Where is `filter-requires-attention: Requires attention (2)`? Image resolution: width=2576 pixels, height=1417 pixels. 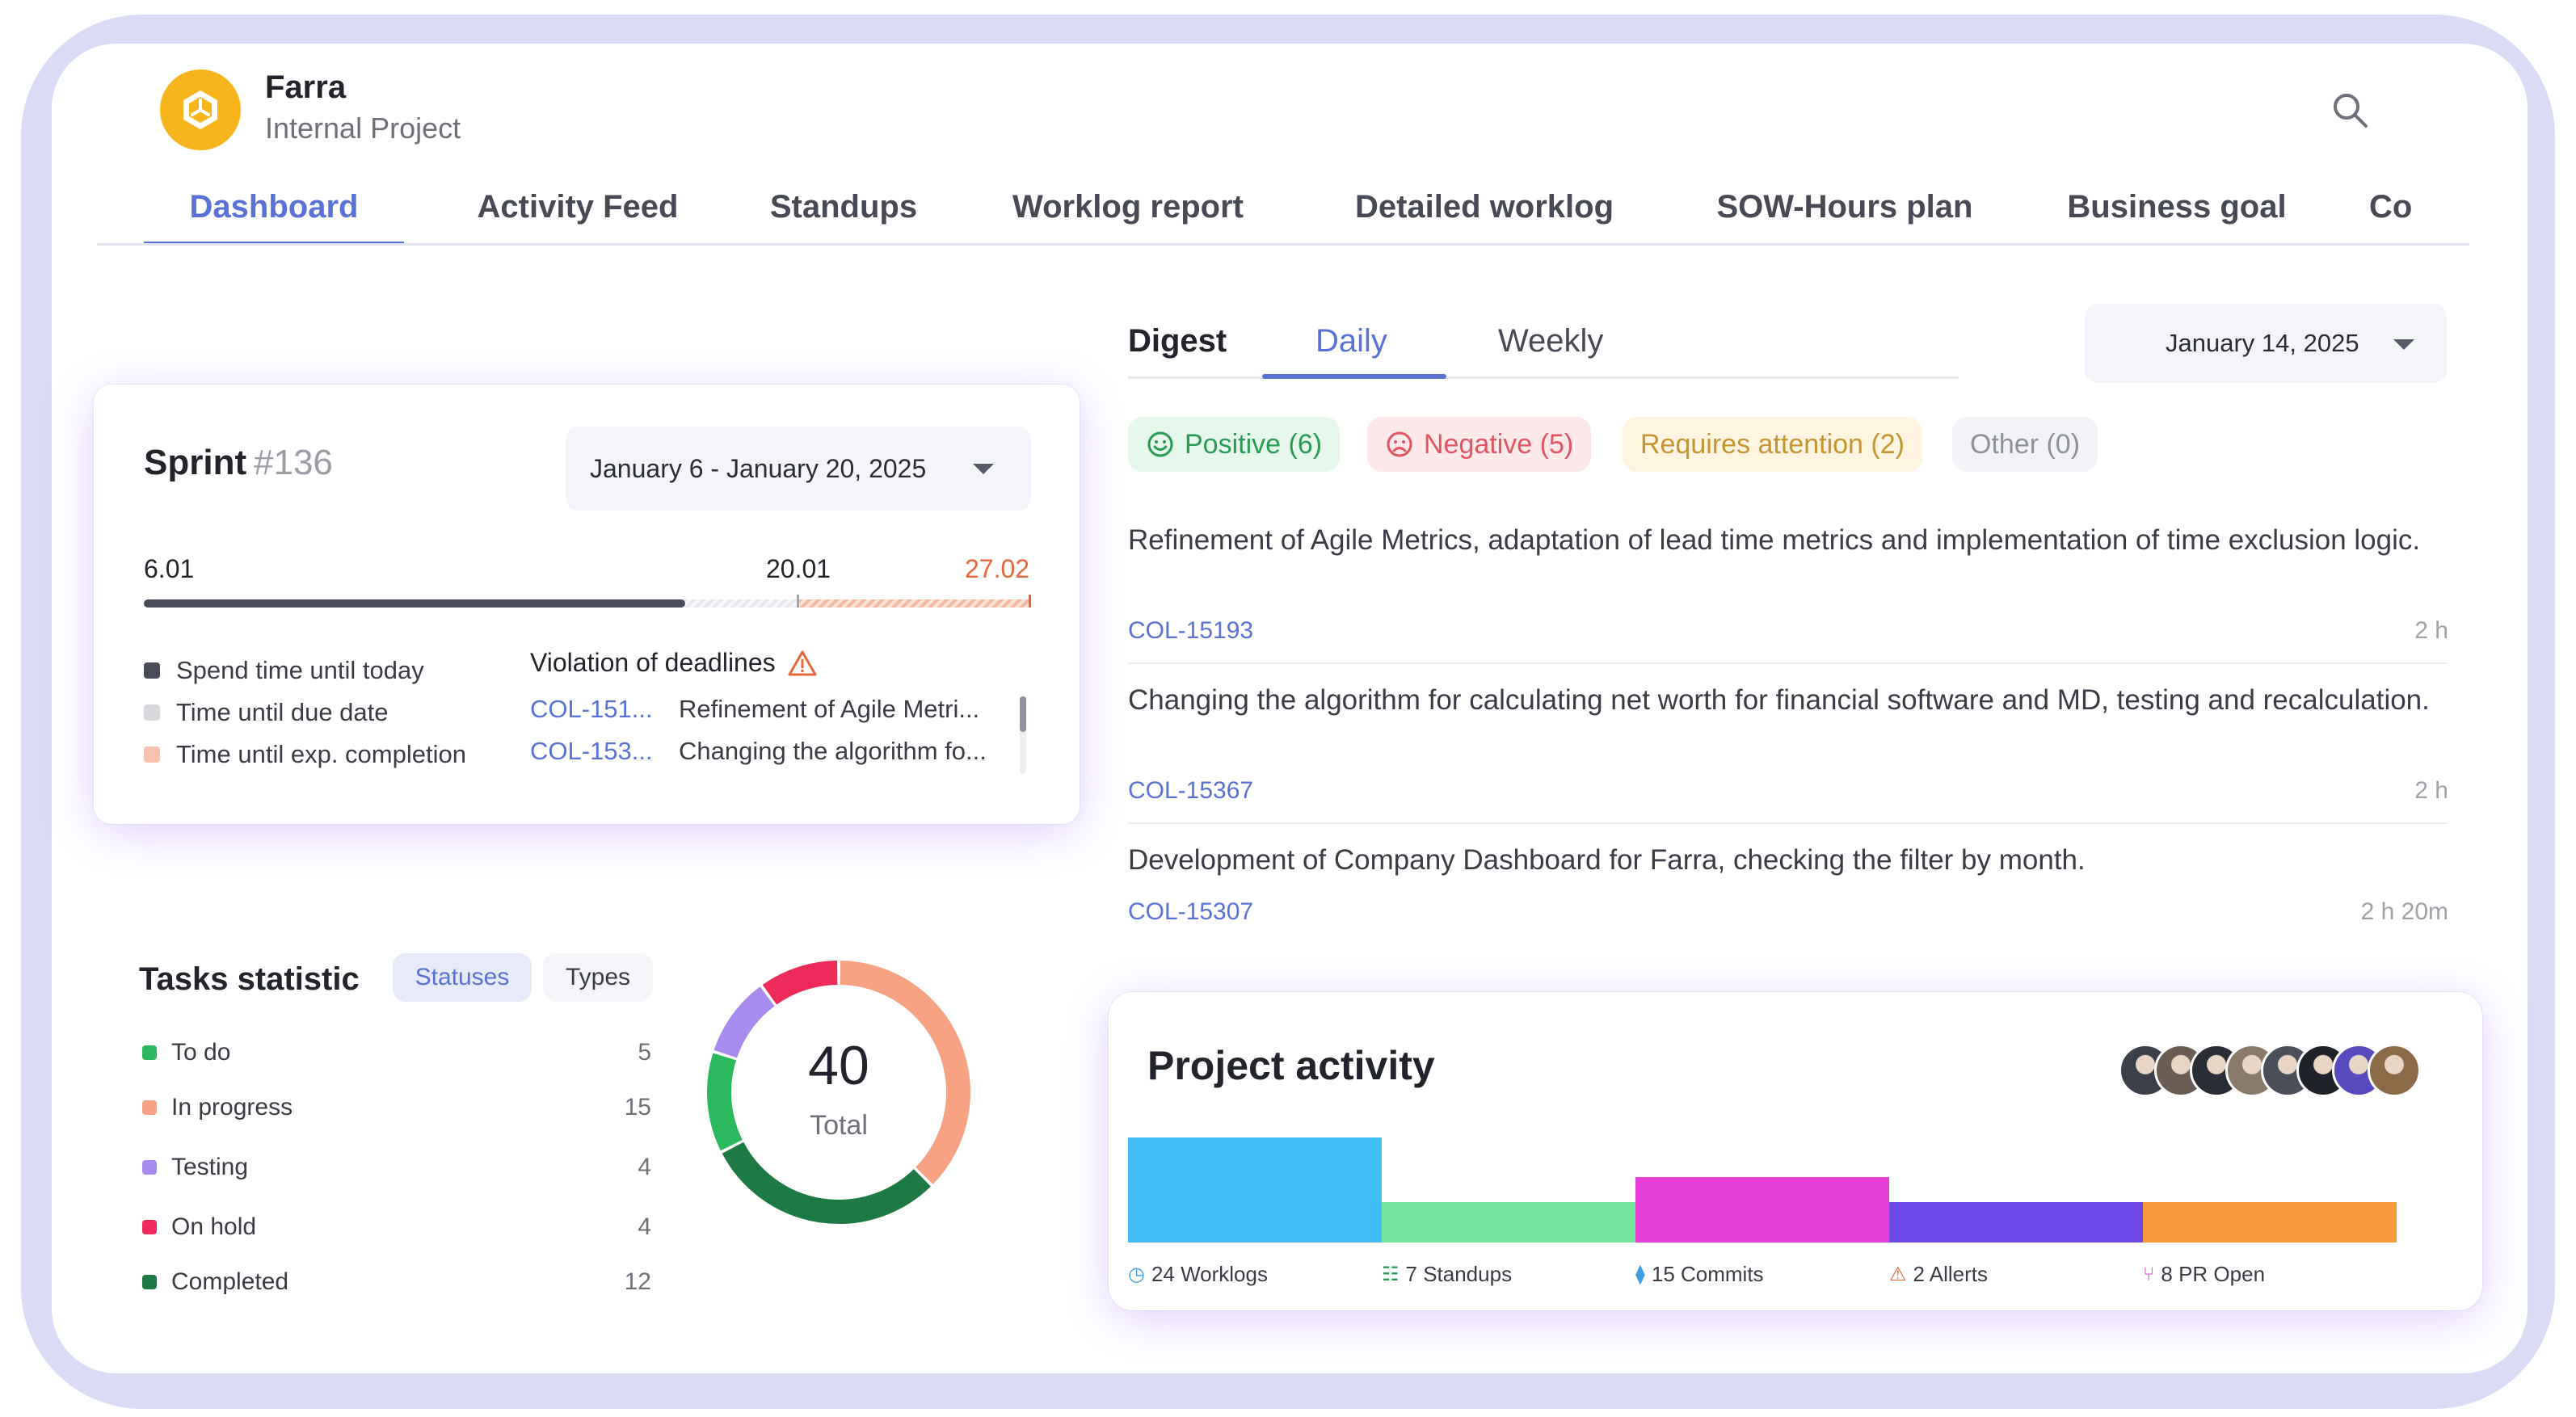
filter-requires-attention: Requires attention (2) is located at coordinates (1772, 444).